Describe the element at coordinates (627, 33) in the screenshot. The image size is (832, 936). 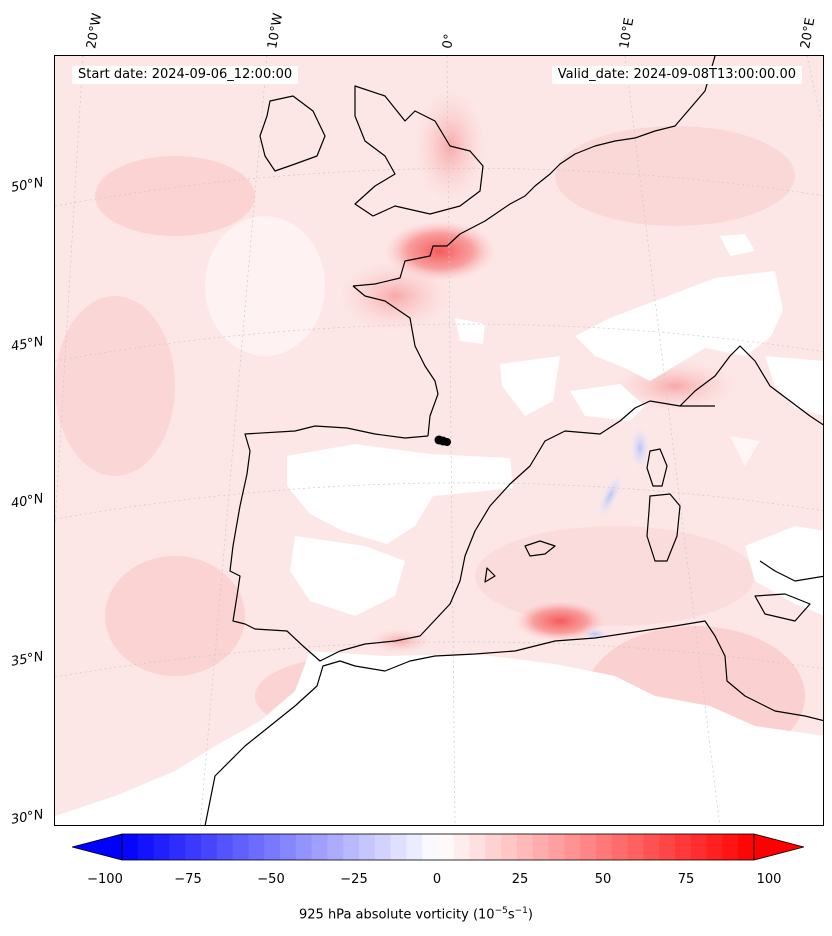
I see `lon-label-10e: 10°E` at that location.